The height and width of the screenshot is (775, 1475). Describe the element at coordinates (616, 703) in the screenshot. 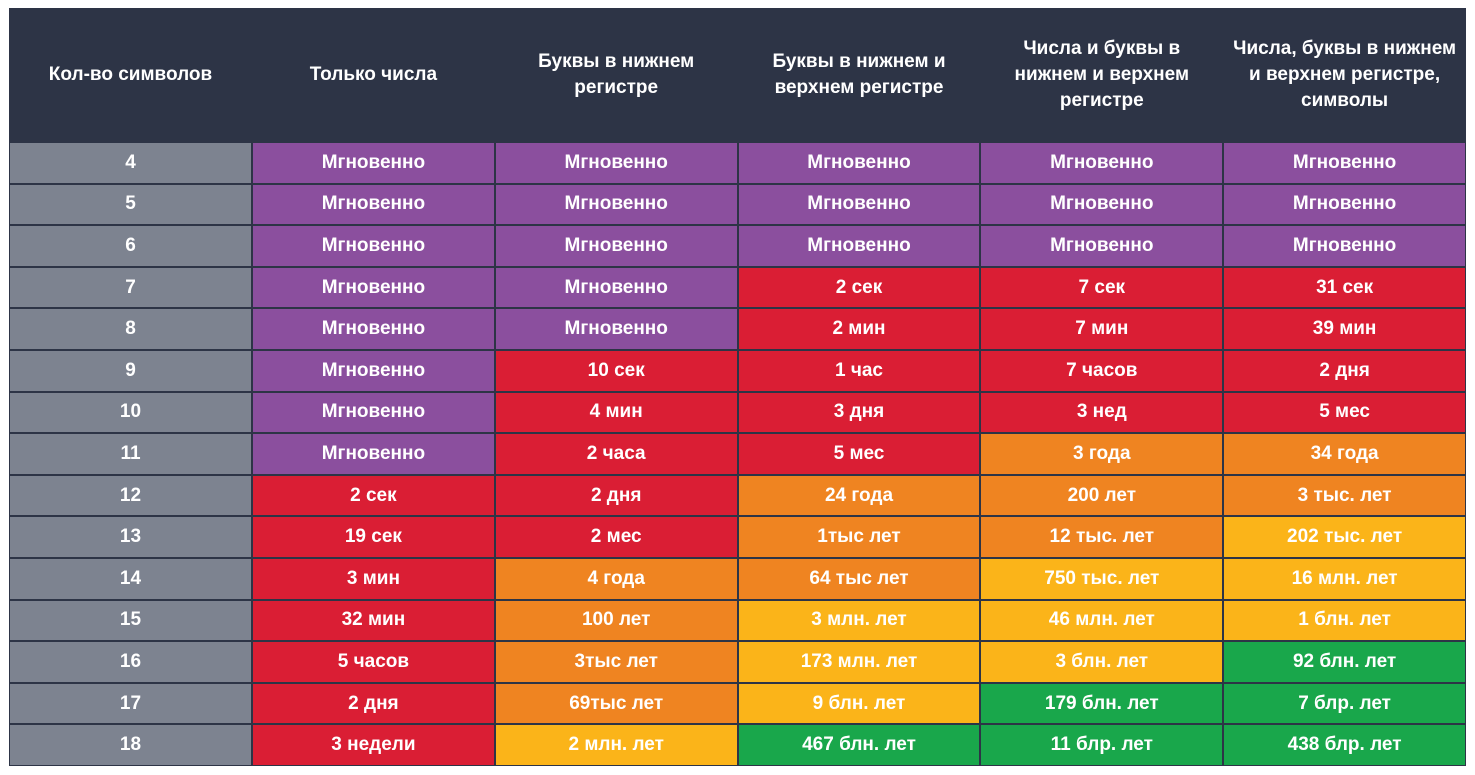

I see `crack-time-cell: 69тыс лет` at that location.